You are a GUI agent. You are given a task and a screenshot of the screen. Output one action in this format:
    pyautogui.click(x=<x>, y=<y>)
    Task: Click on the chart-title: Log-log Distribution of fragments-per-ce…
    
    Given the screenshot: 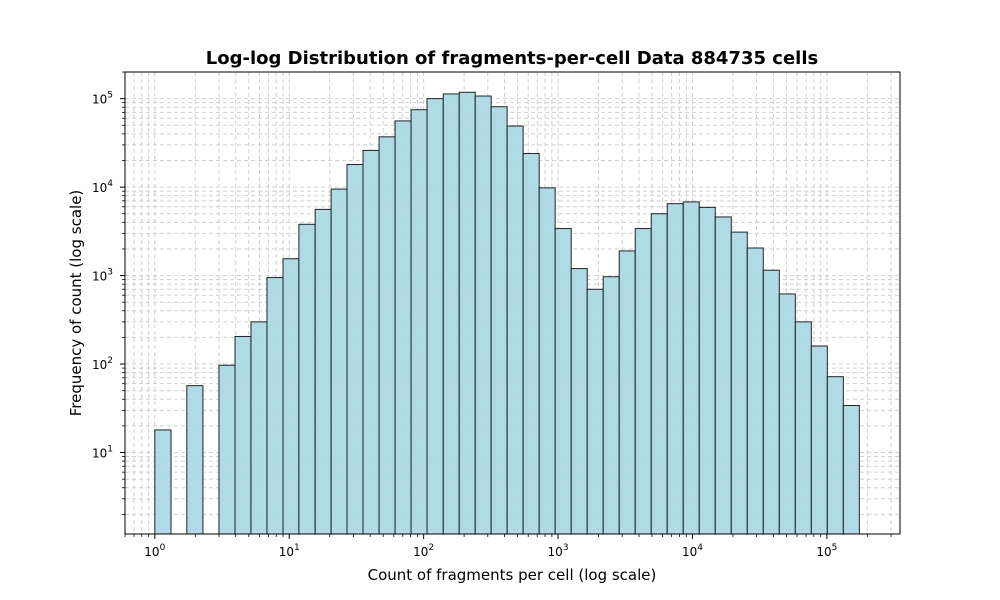 What is the action you would take?
    pyautogui.click(x=512, y=58)
    